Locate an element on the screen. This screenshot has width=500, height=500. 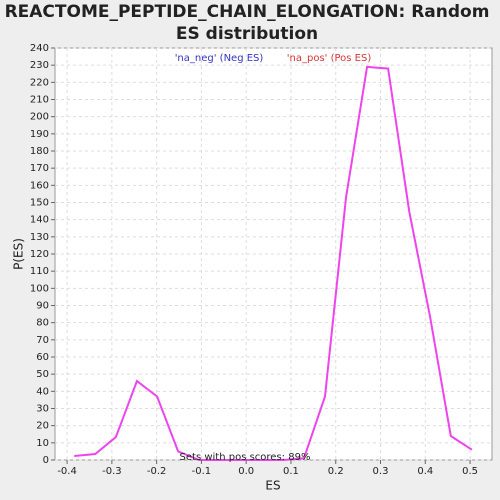
y-tick-label: 240 is located at coordinates (39, 48).